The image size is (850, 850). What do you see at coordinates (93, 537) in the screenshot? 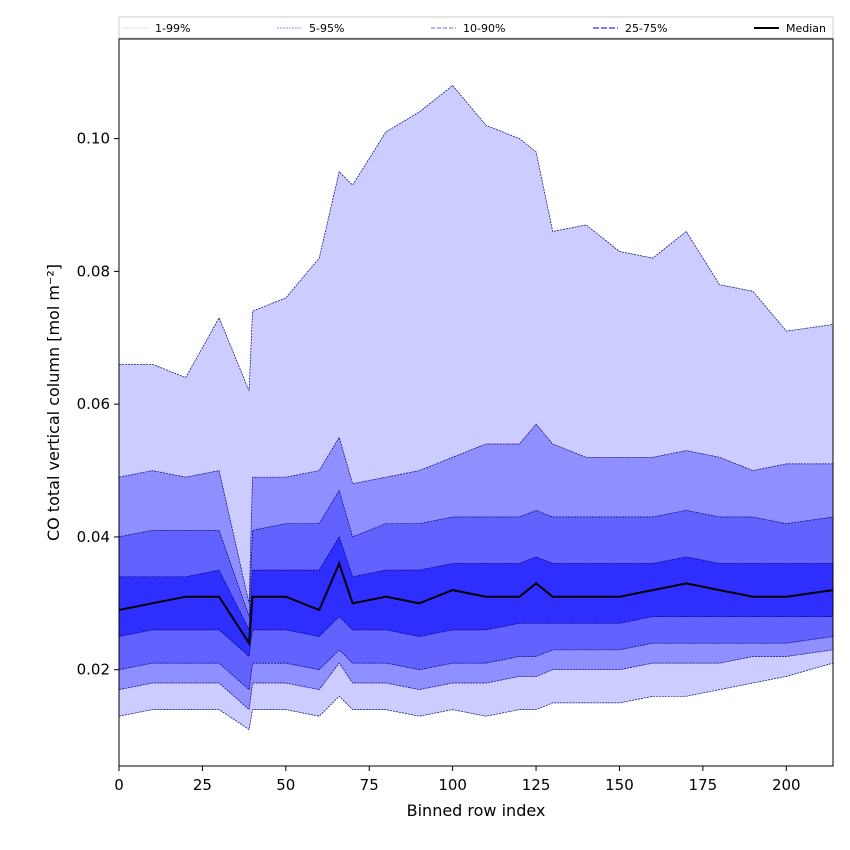
I see `y-tick-label: 0.04` at bounding box center [93, 537].